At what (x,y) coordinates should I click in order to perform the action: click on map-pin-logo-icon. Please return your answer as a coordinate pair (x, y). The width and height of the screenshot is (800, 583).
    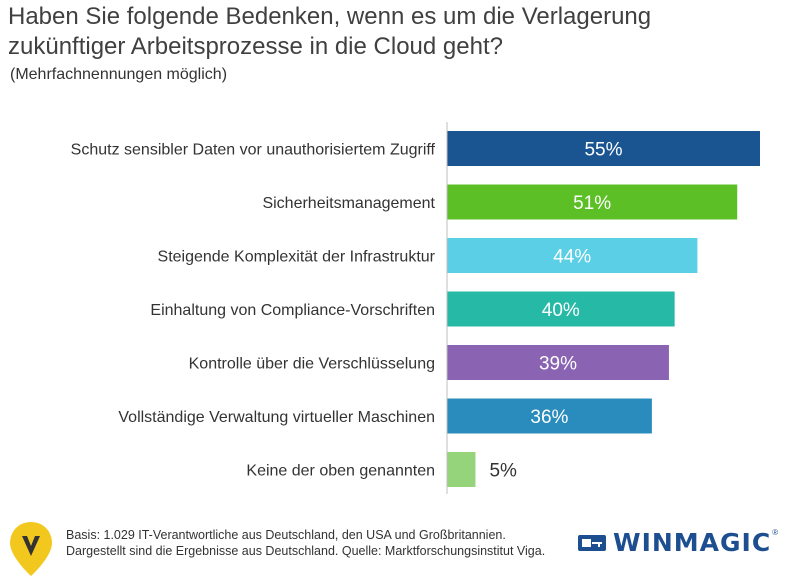
    Looking at the image, I should click on (31, 549).